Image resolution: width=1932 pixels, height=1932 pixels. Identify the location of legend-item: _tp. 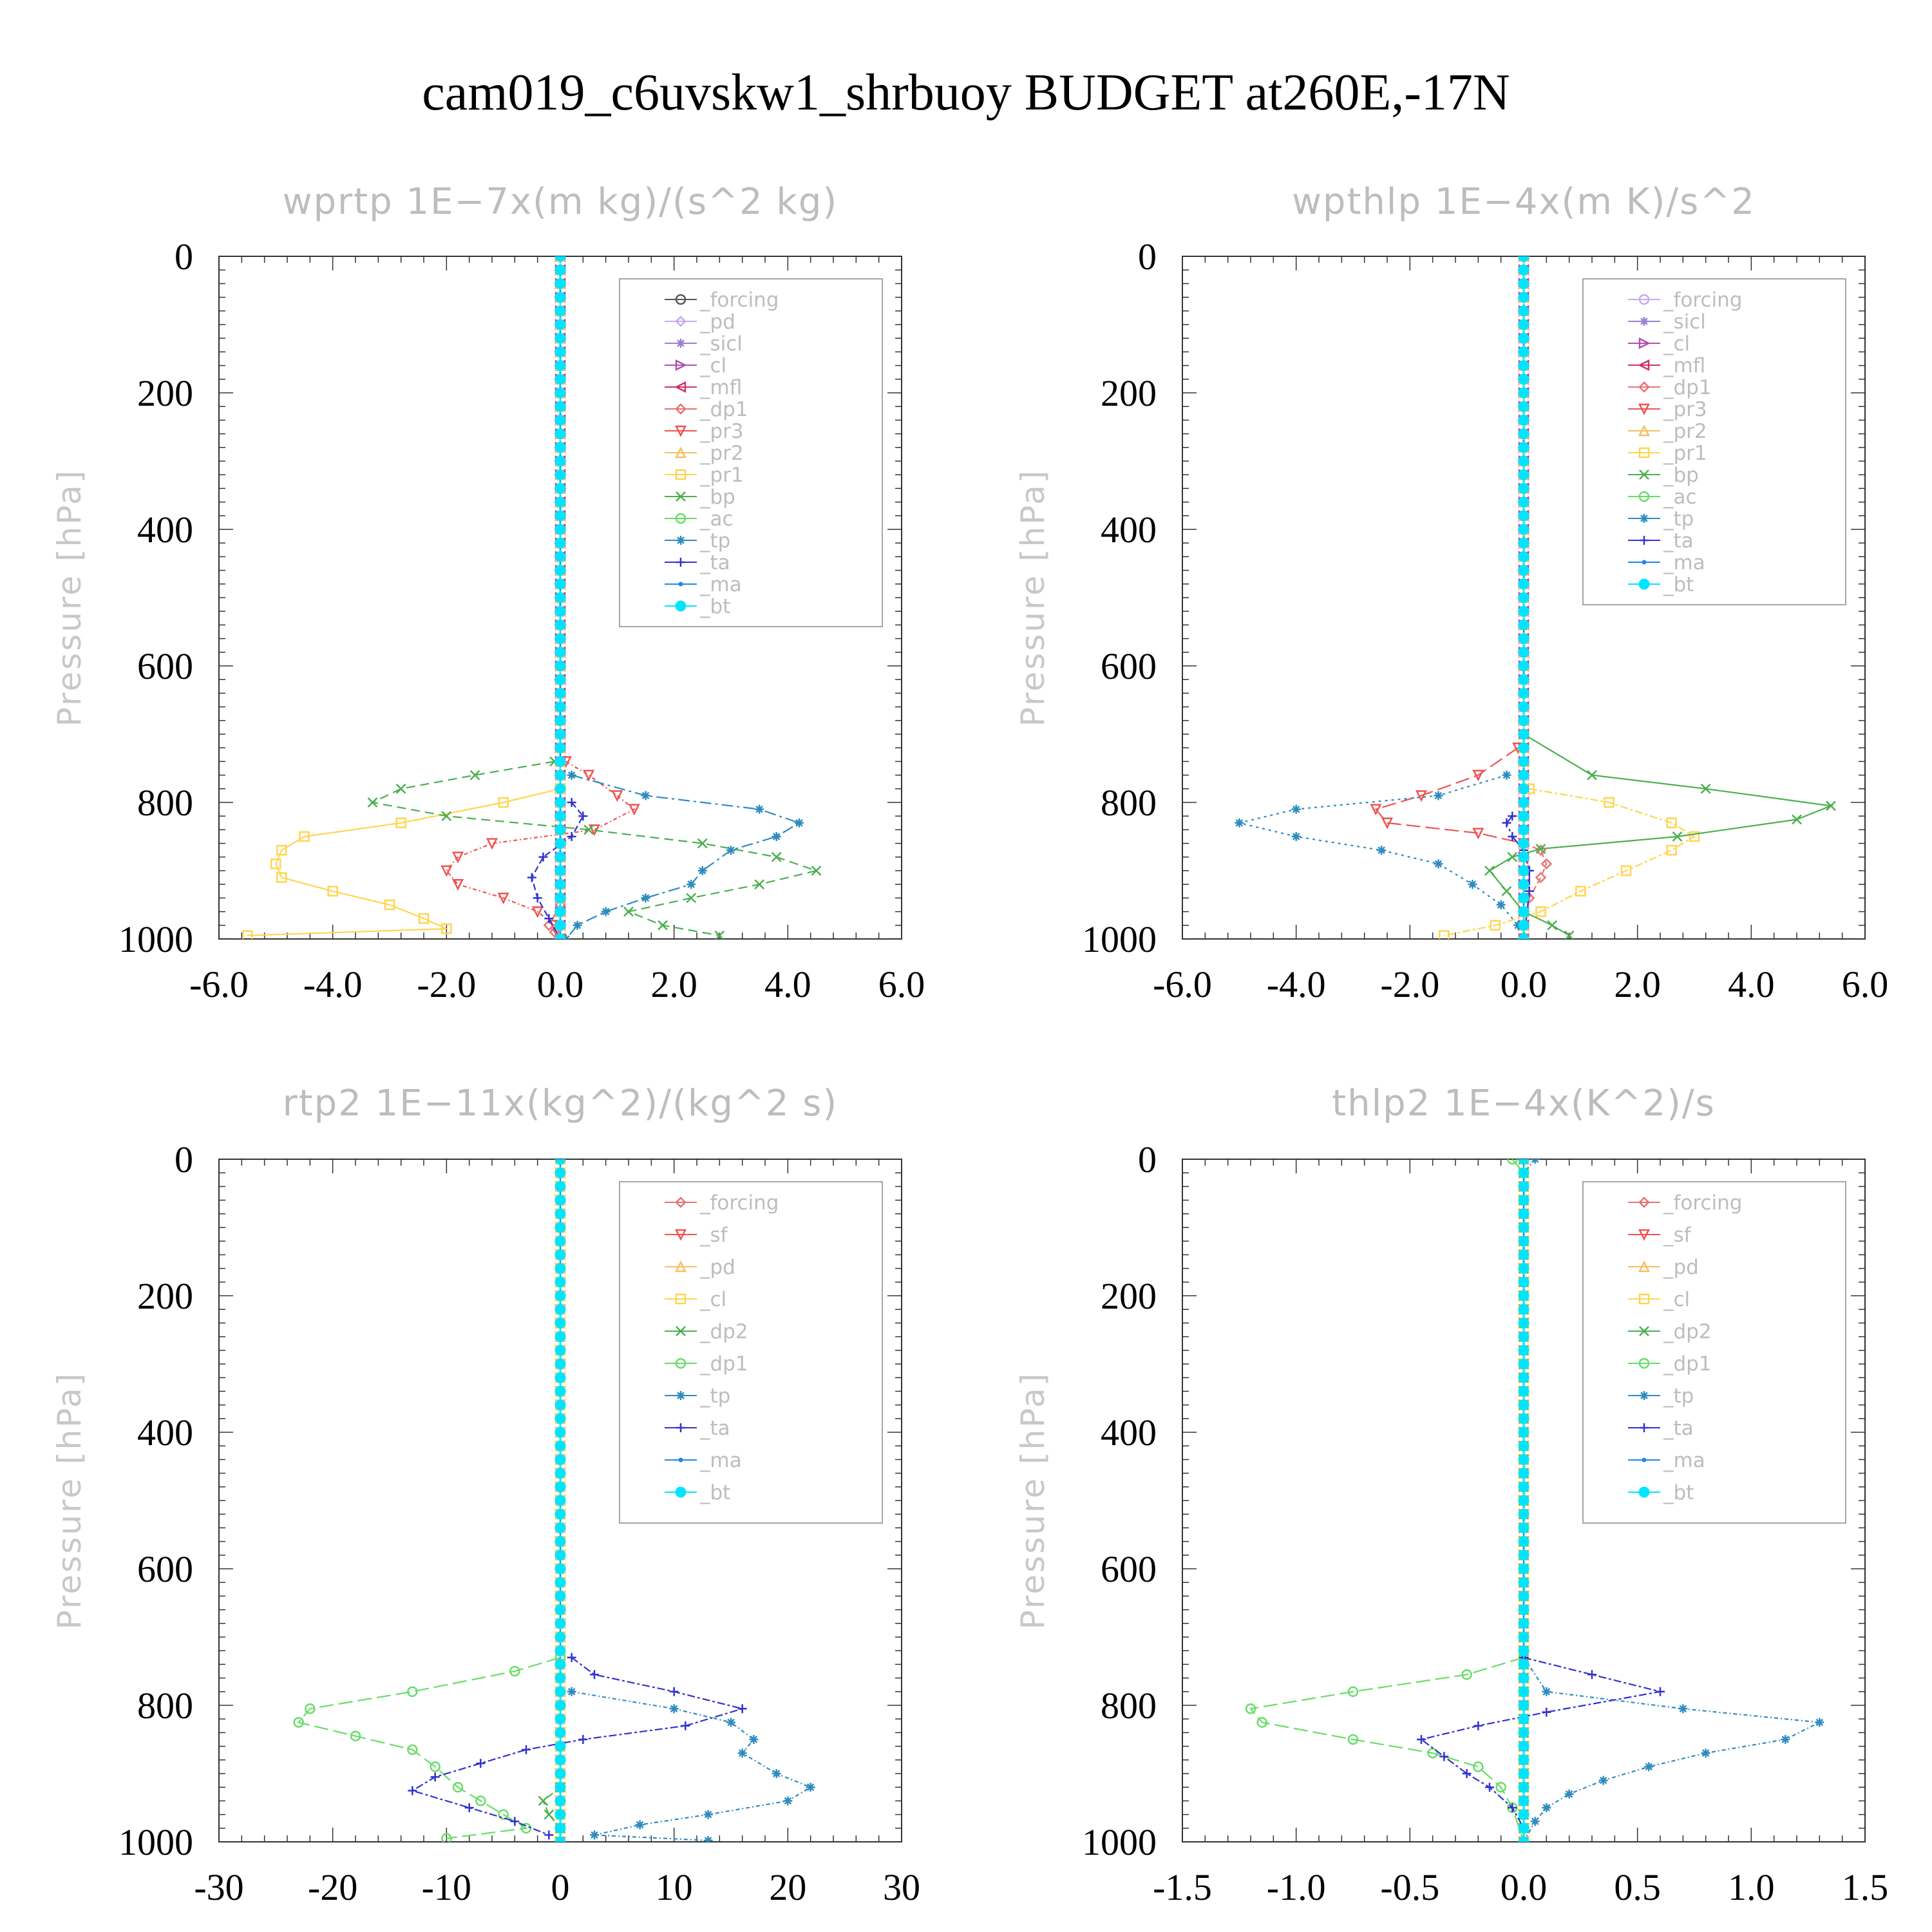
(1661, 519).